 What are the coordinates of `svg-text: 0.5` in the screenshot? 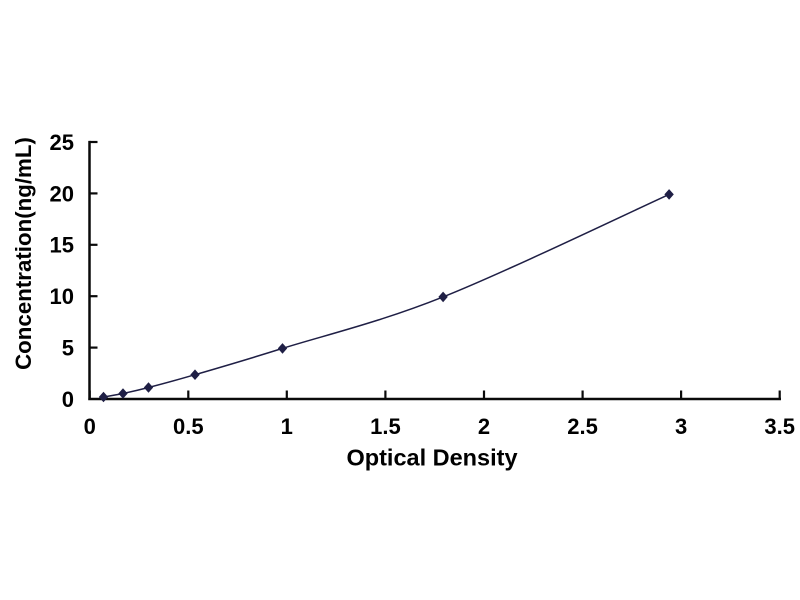 It's located at (188, 426).